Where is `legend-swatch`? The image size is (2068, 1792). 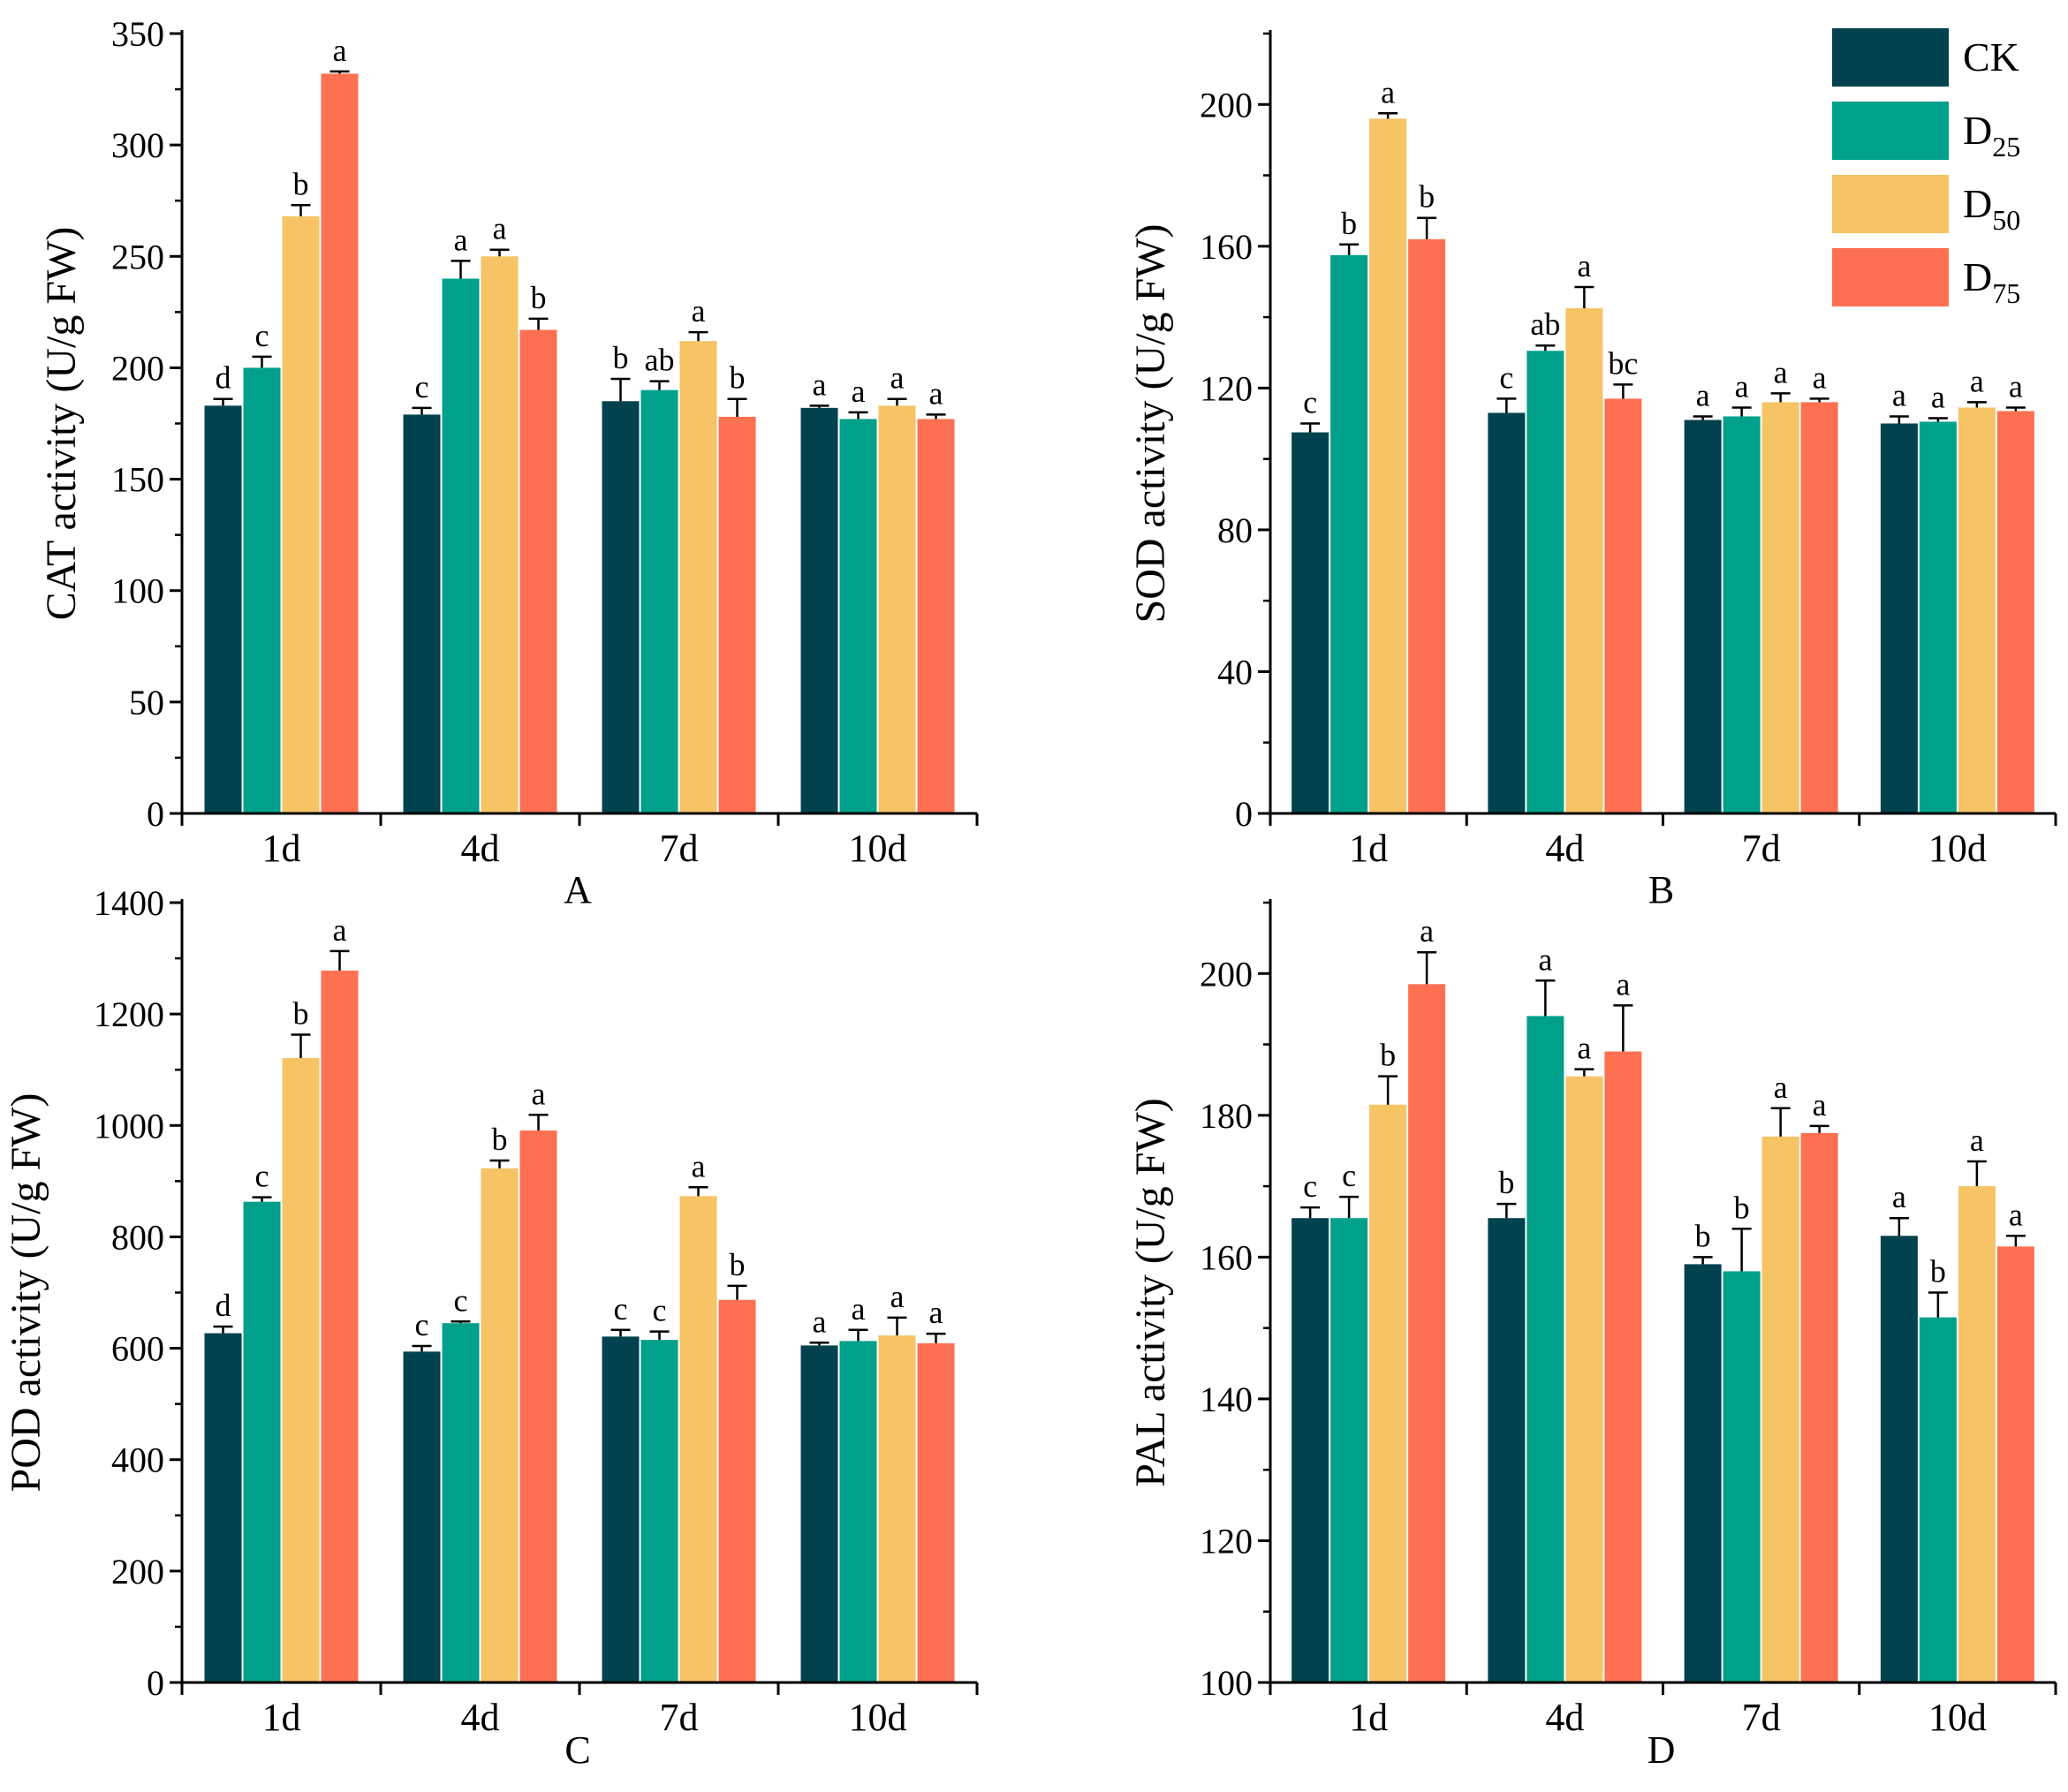 legend-swatch is located at coordinates (1890, 131).